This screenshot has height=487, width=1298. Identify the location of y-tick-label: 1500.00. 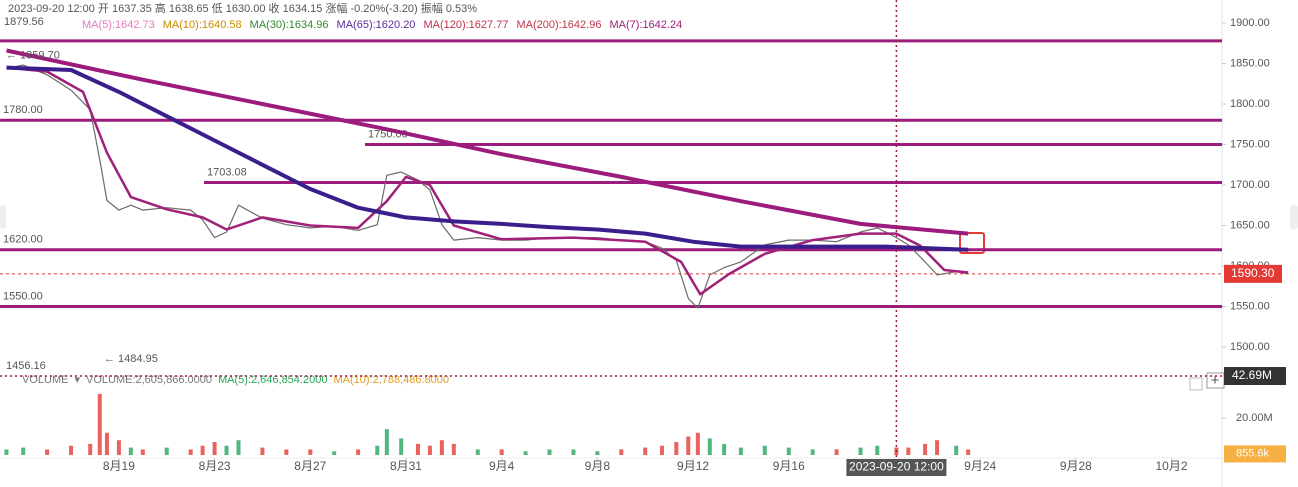
(1250, 347).